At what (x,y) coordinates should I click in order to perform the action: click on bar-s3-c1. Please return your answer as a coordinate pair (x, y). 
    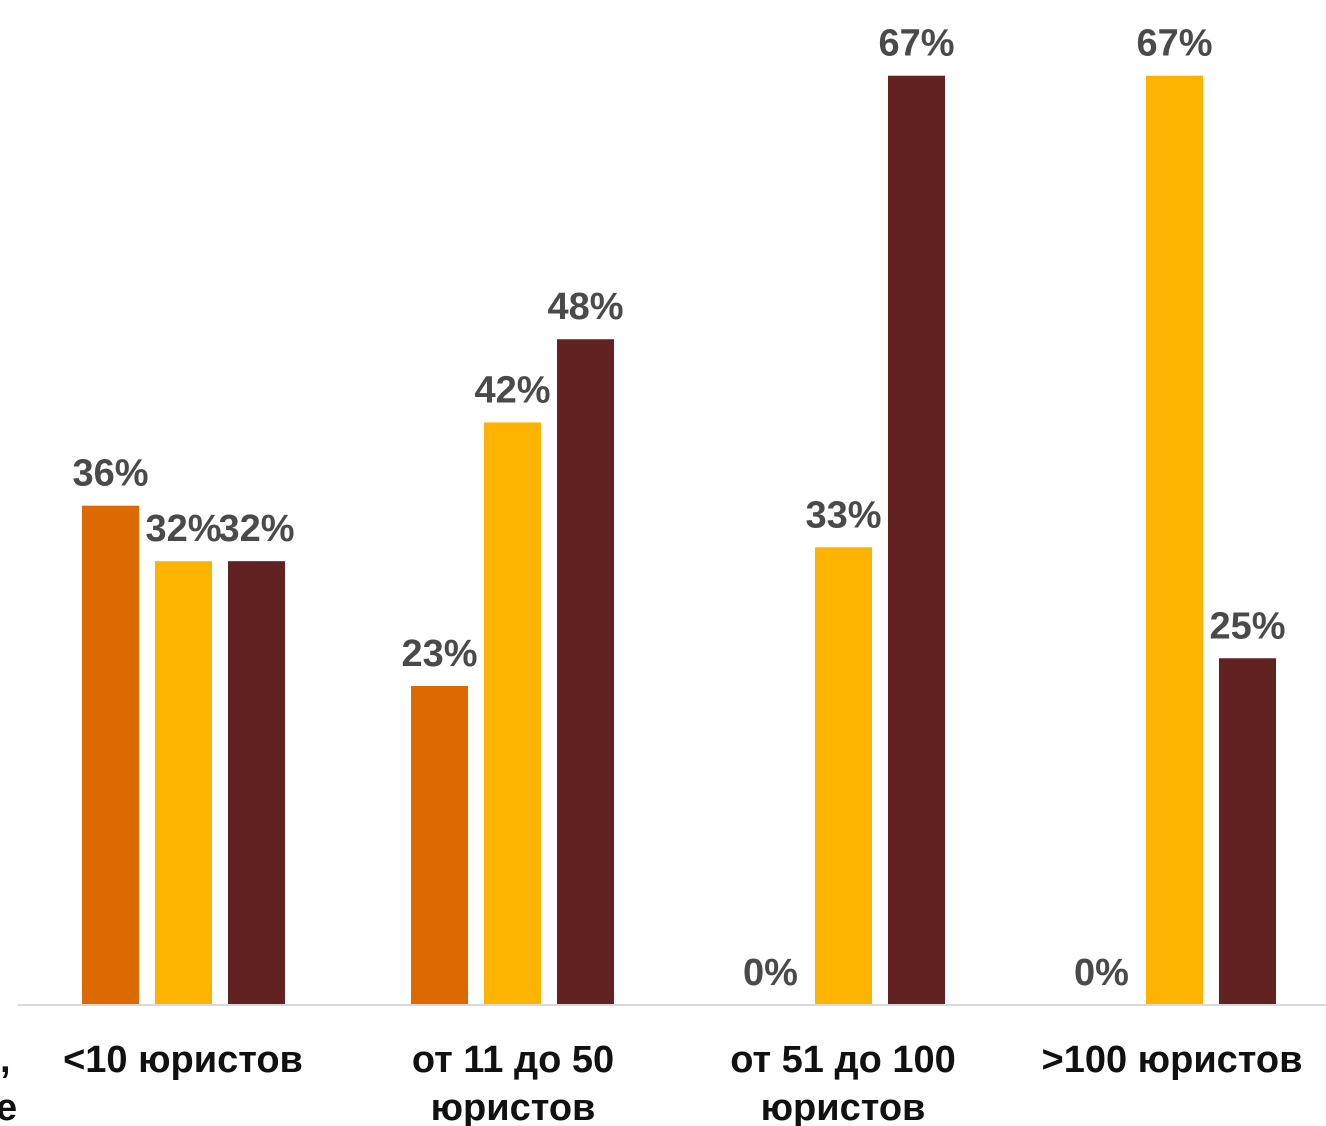
    Looking at the image, I should click on (256, 783).